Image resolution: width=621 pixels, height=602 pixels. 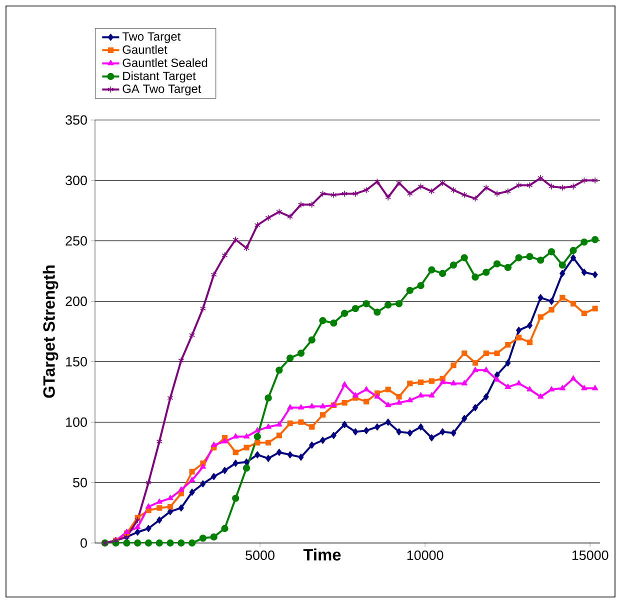 I want to click on x-tick-label: 5000, so click(x=260, y=555).